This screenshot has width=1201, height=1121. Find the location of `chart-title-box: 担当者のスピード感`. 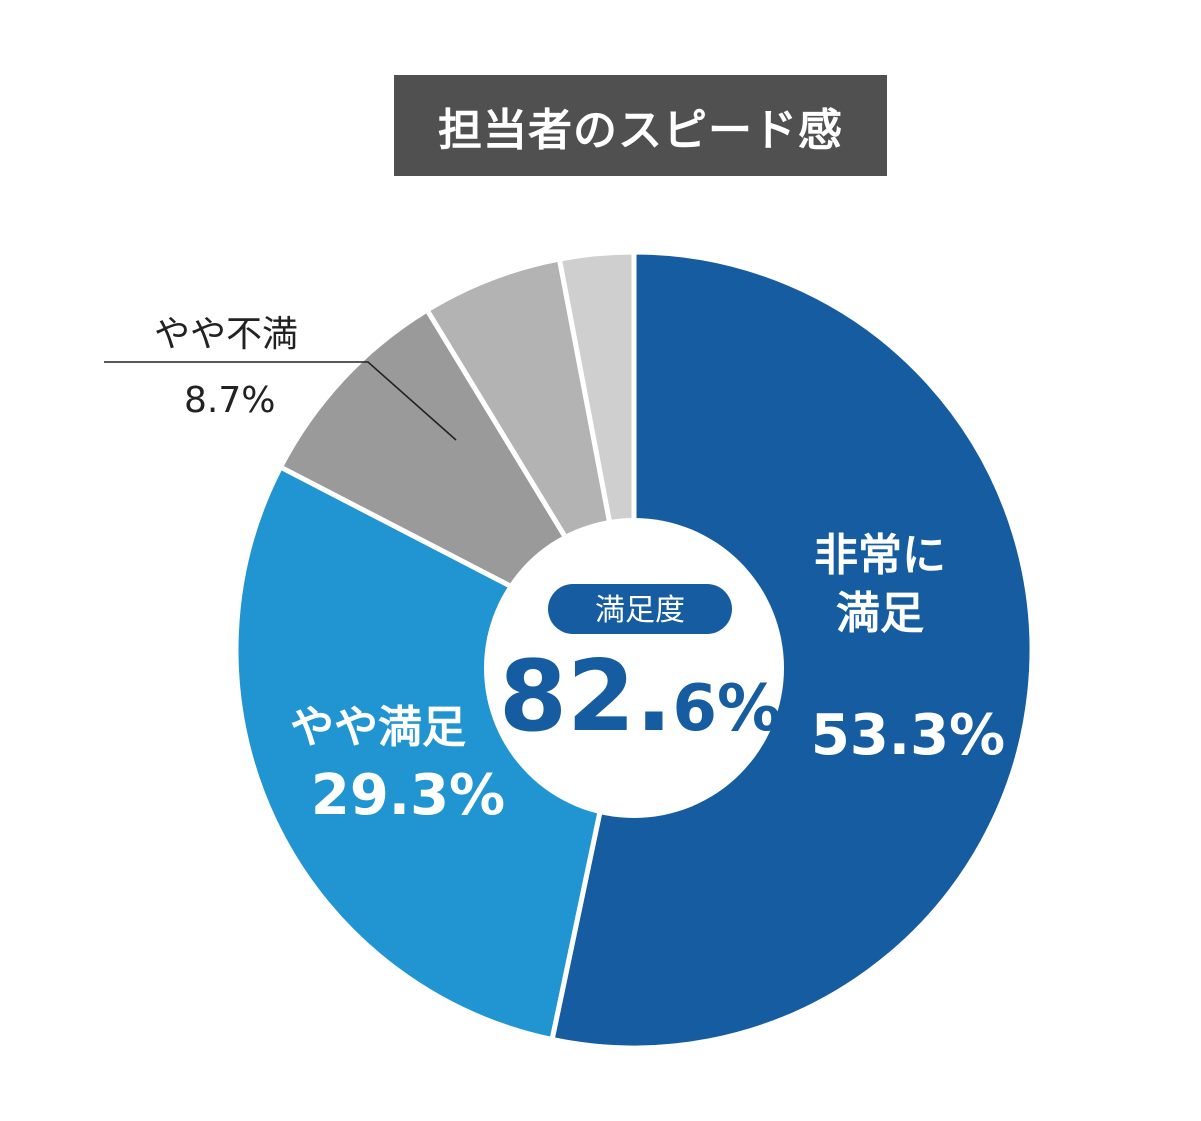

chart-title-box: 担当者のスピード感 is located at coordinates (640, 125).